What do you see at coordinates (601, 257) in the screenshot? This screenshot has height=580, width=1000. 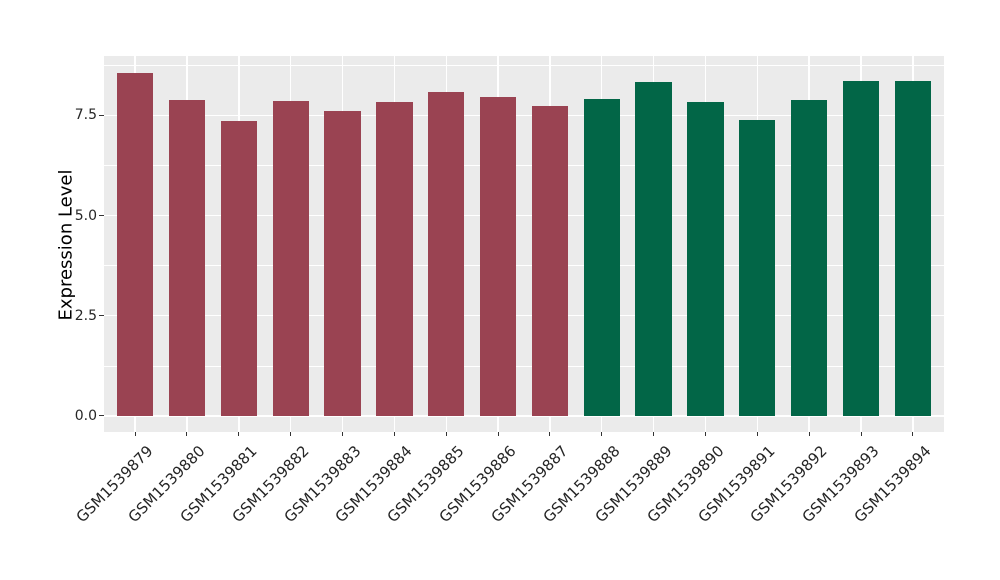 I see `bar-GSM1539888` at bounding box center [601, 257].